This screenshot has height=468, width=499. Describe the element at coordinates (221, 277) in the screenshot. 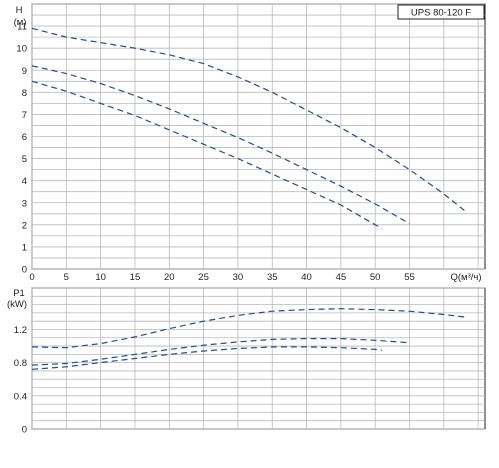

I see `head-x-tick-labels: 0 5 10 15 20 25 30 35 40 45 50 55` at that location.